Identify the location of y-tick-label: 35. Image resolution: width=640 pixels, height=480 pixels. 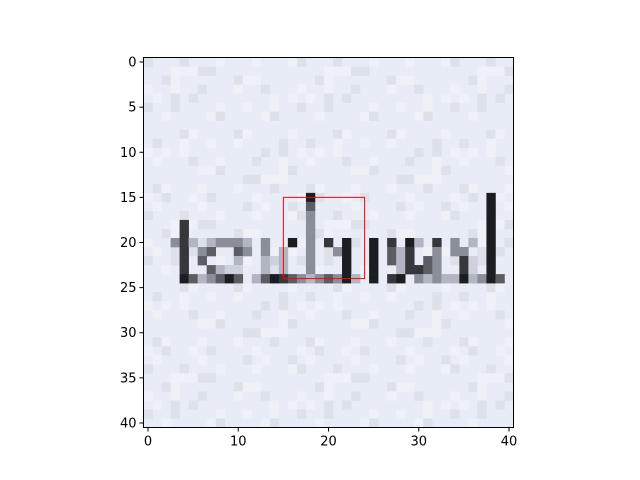
(128, 378).